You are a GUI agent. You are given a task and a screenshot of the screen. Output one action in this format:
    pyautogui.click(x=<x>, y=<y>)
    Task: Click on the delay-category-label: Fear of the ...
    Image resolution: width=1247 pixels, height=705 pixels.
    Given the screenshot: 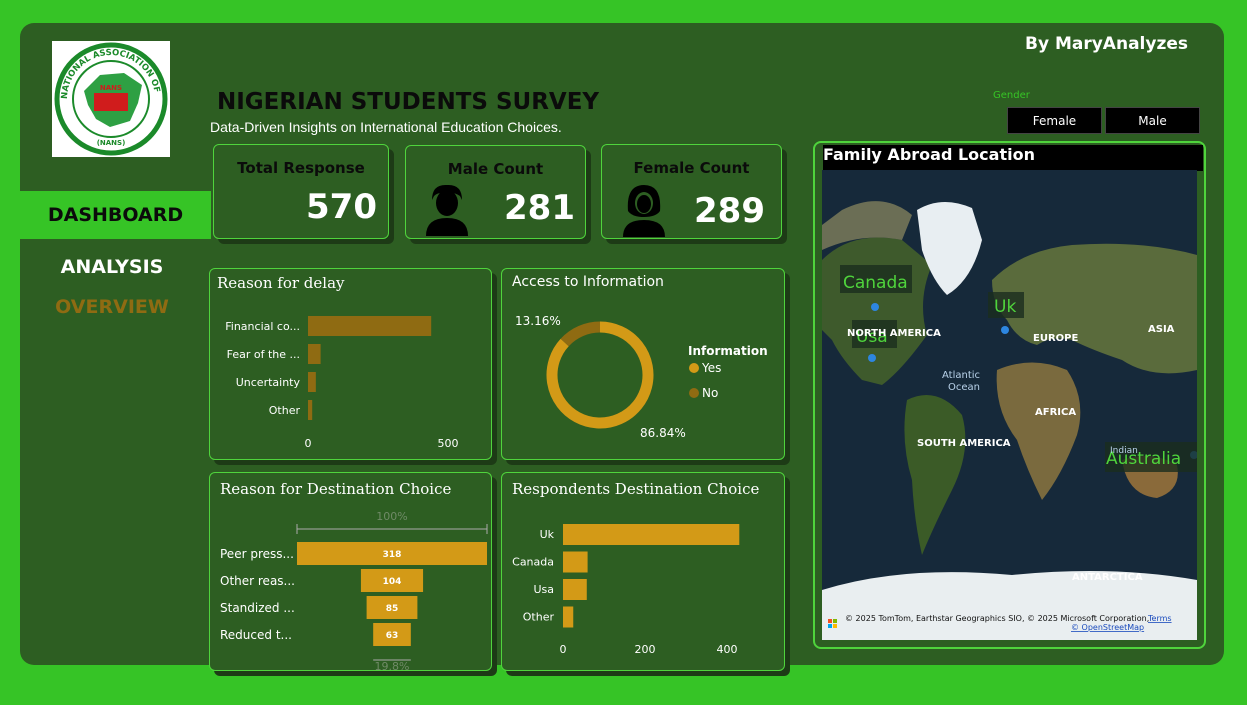 What is the action you would take?
    pyautogui.click(x=263, y=354)
    